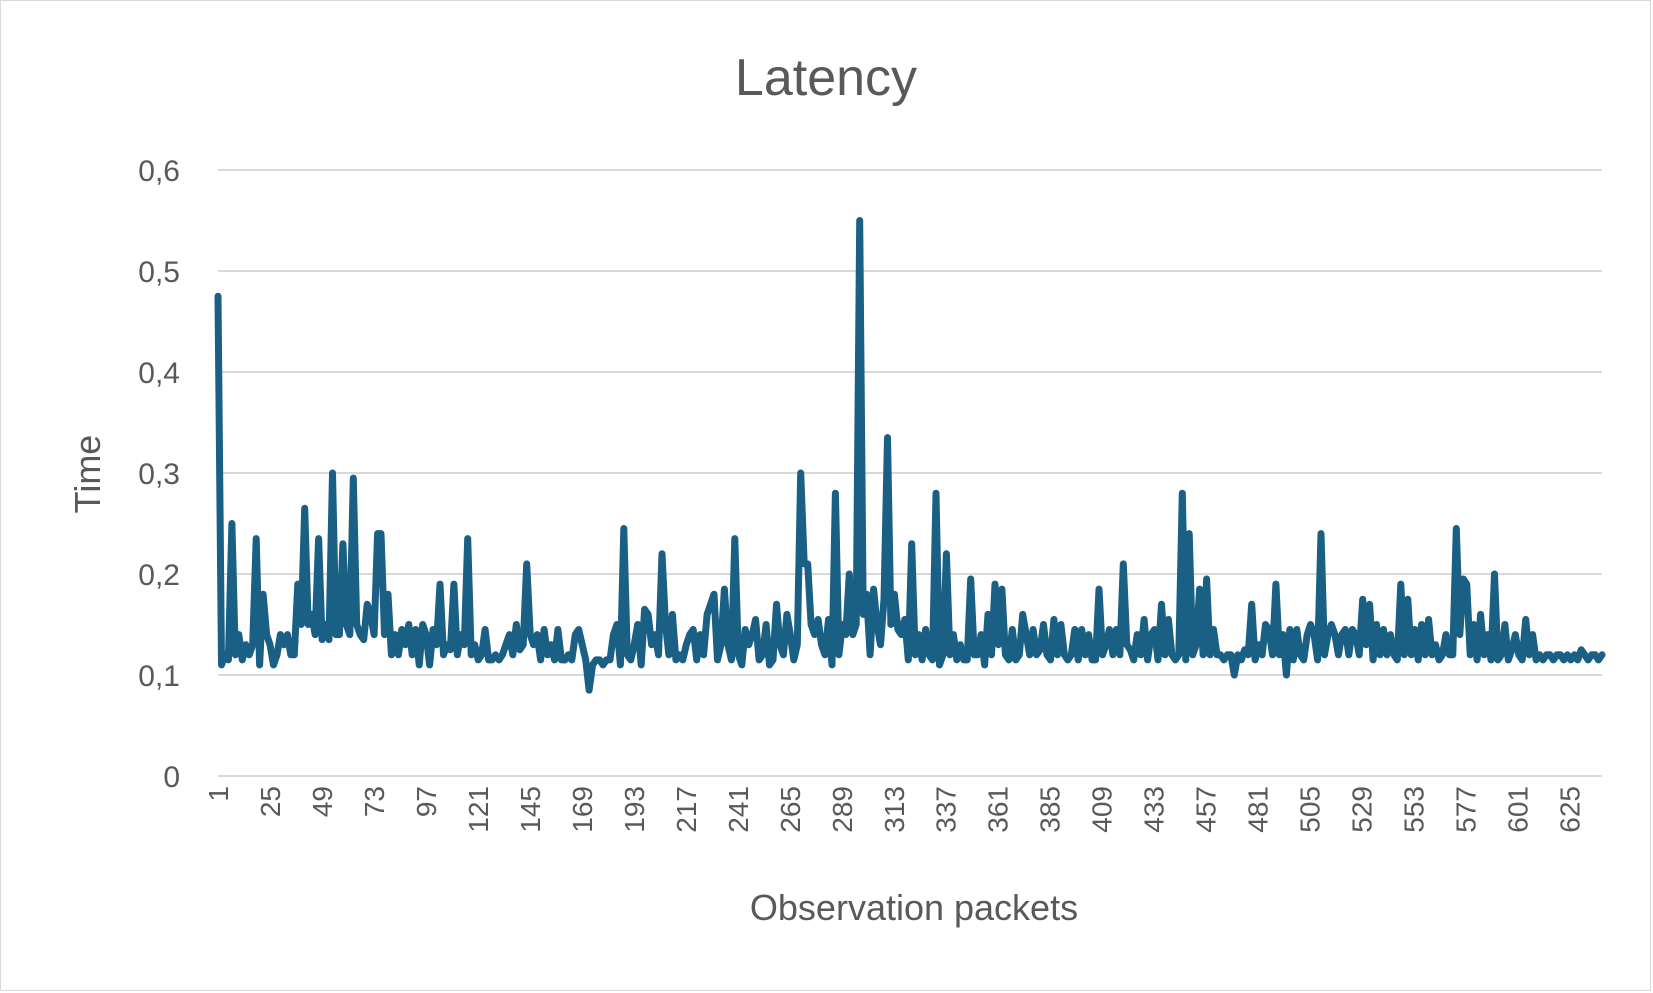 The height and width of the screenshot is (993, 1653). Describe the element at coordinates (87, 474) in the screenshot. I see `y-axis-title: Time` at that location.